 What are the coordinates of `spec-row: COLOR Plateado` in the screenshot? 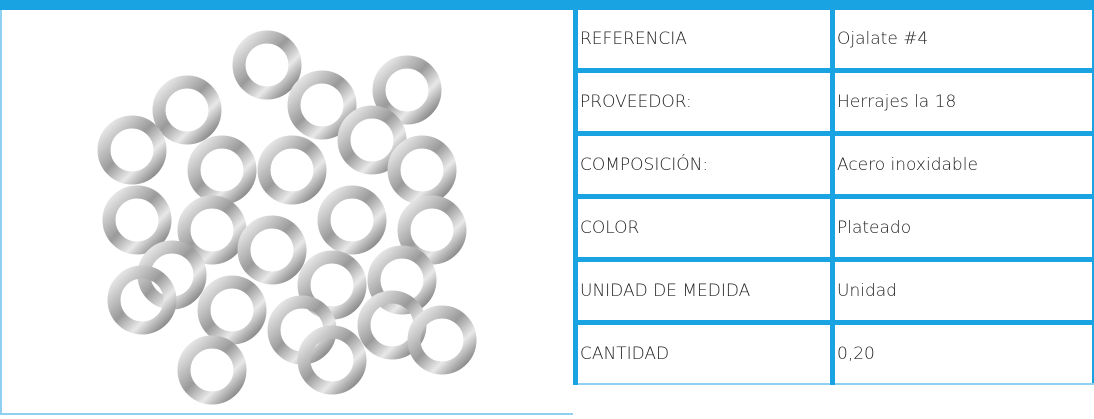 It's located at (833, 228).